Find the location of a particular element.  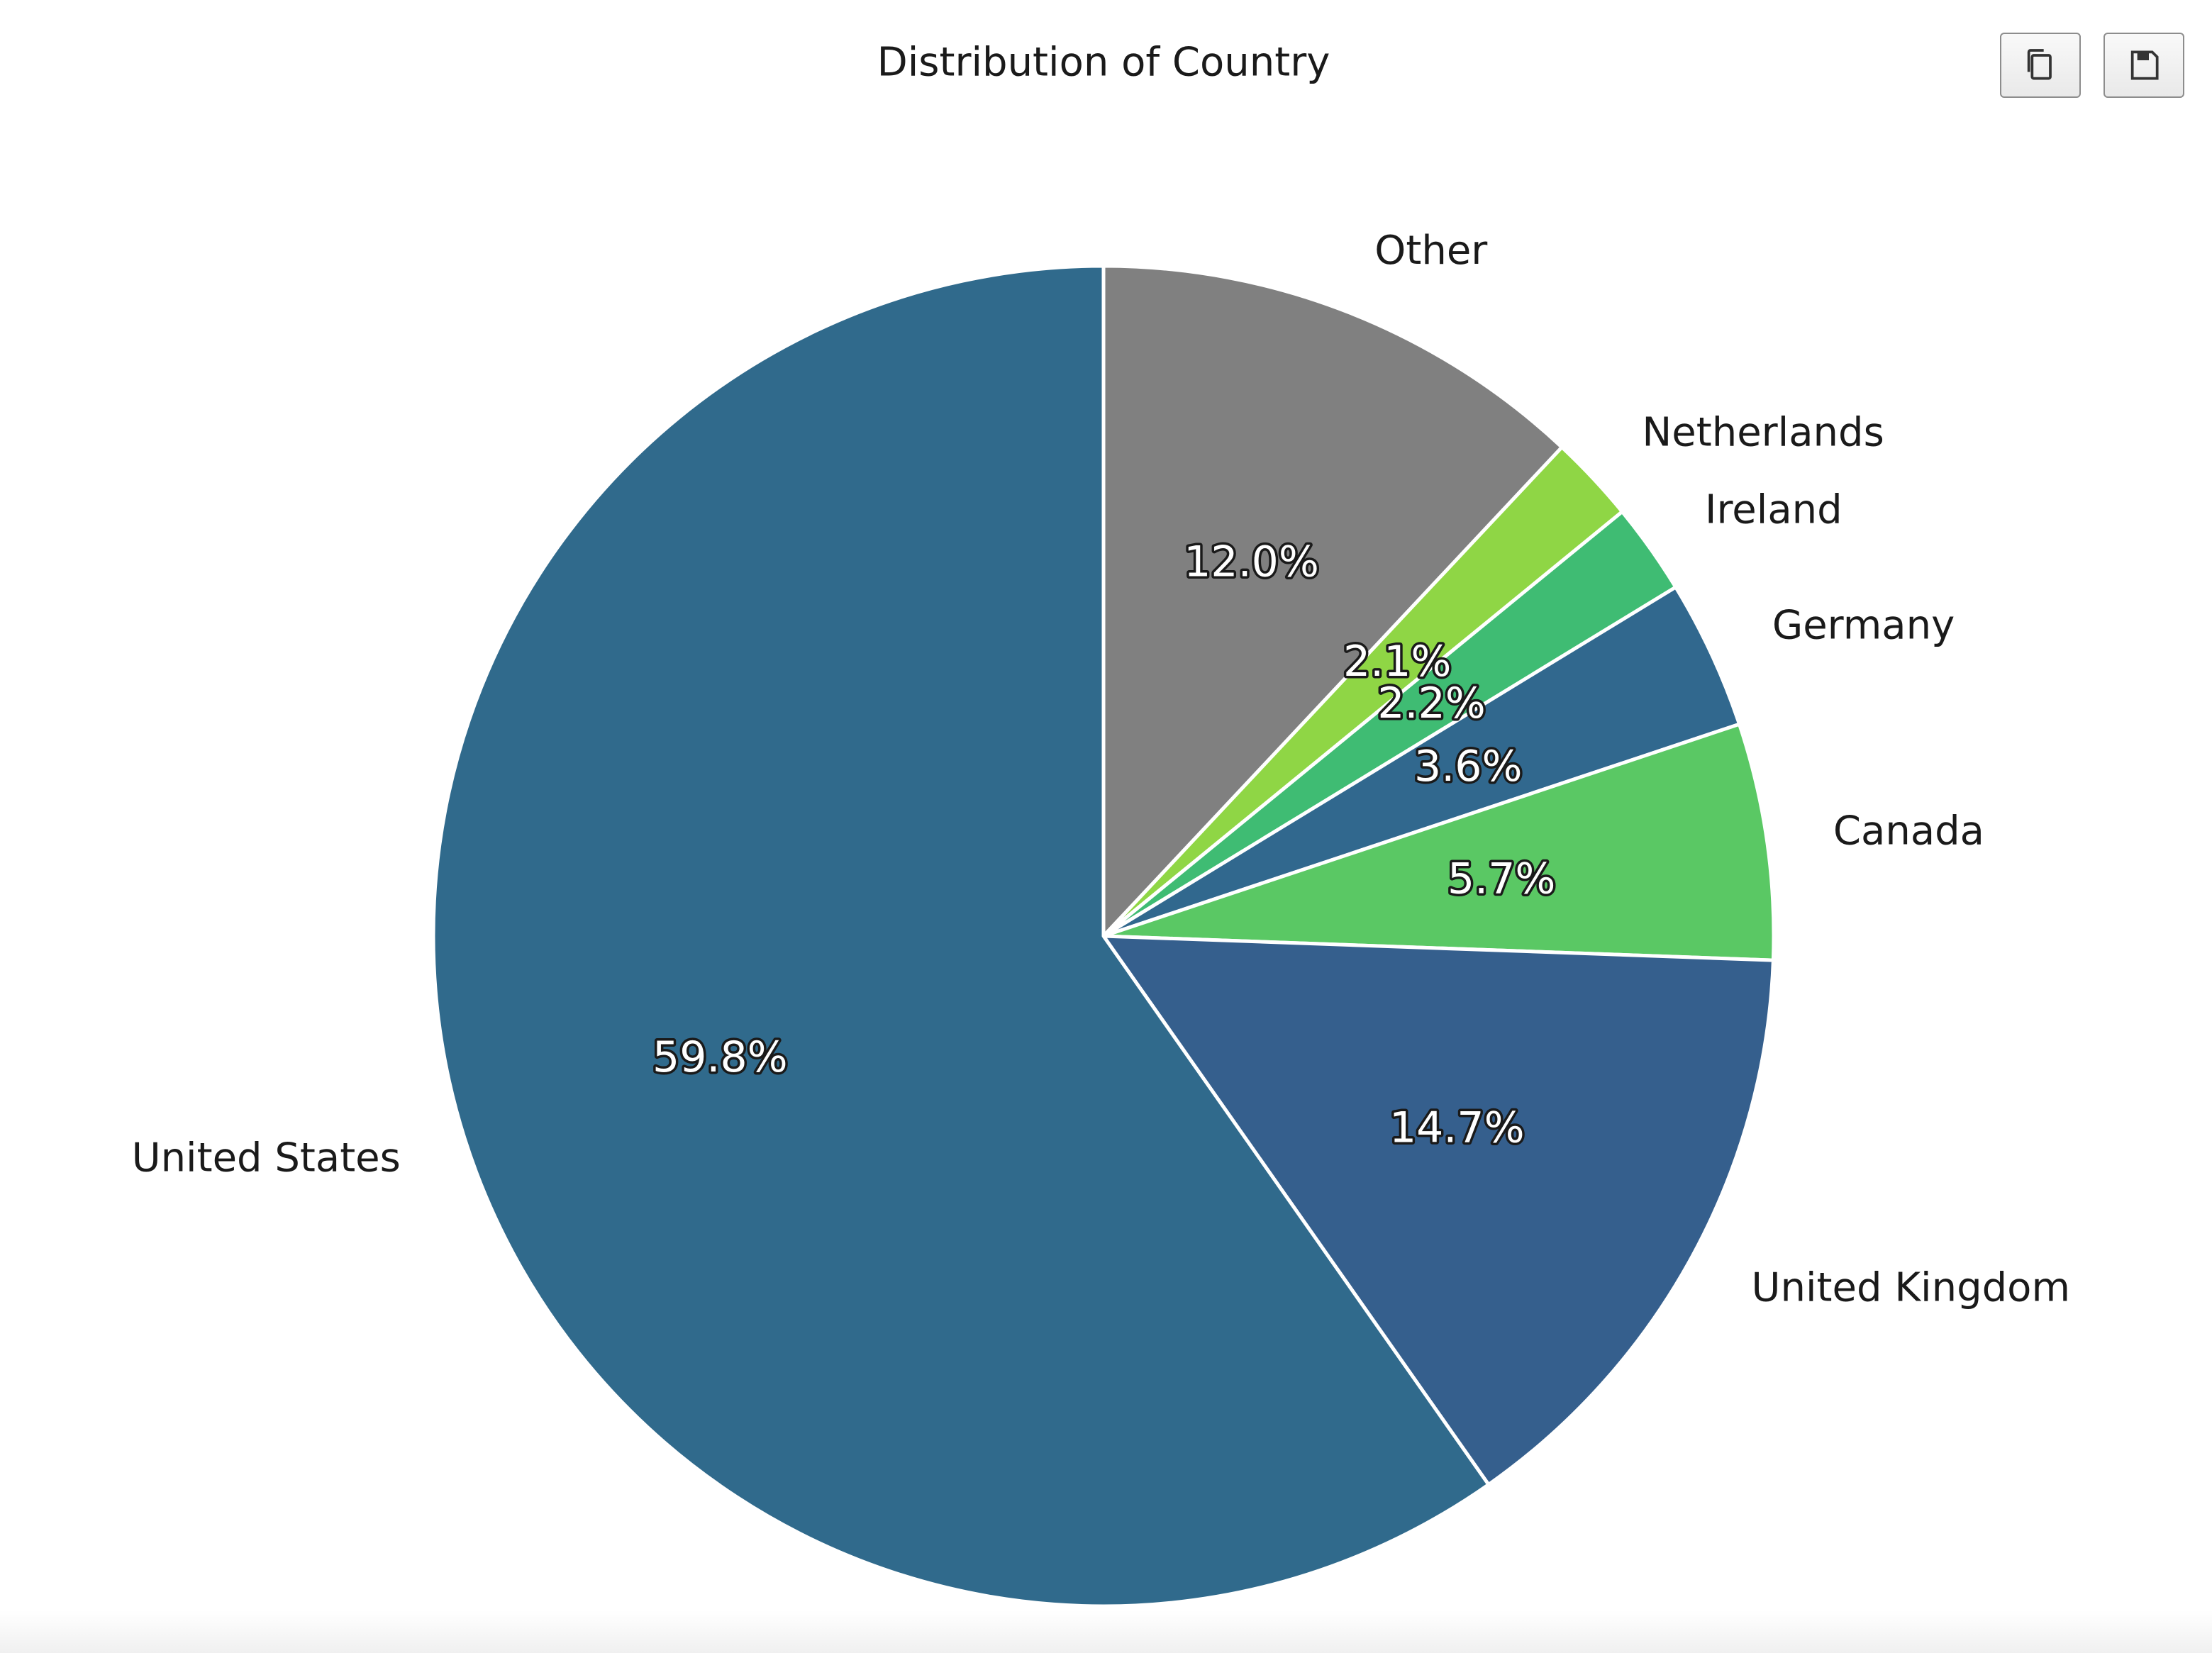

pie-slice-germany is located at coordinates (1421, 761).